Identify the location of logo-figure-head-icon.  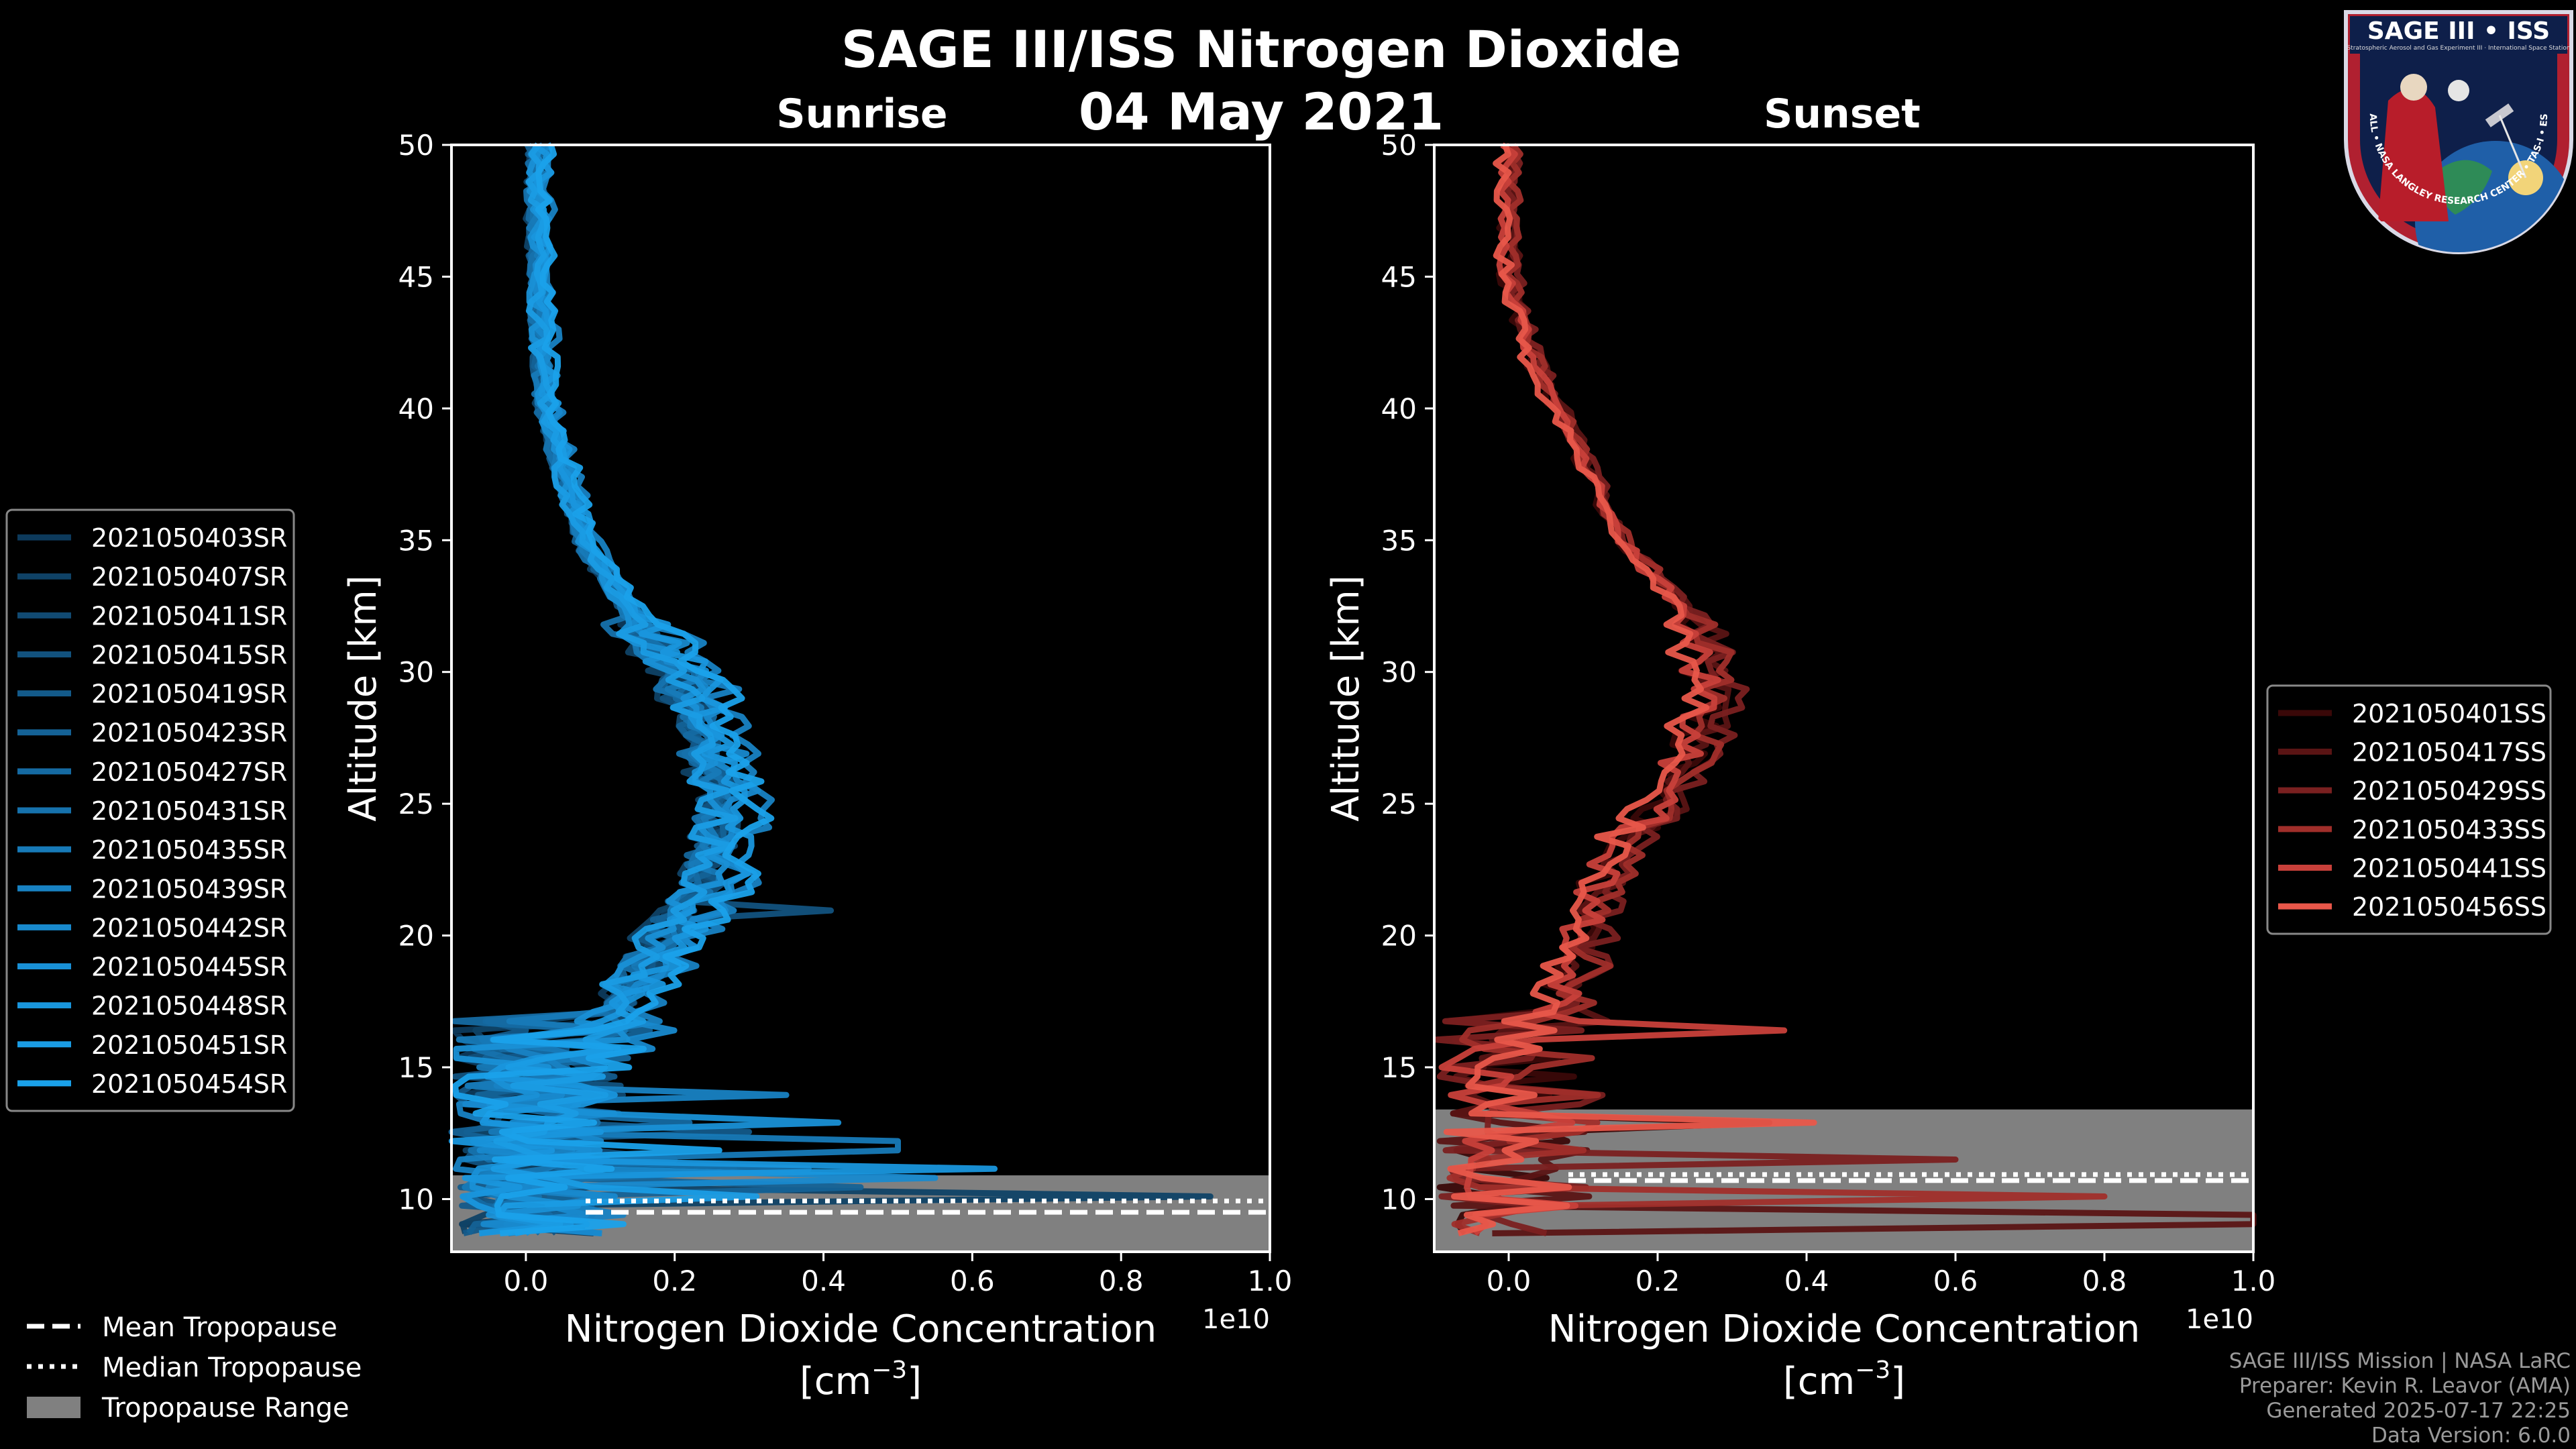
(2413, 87).